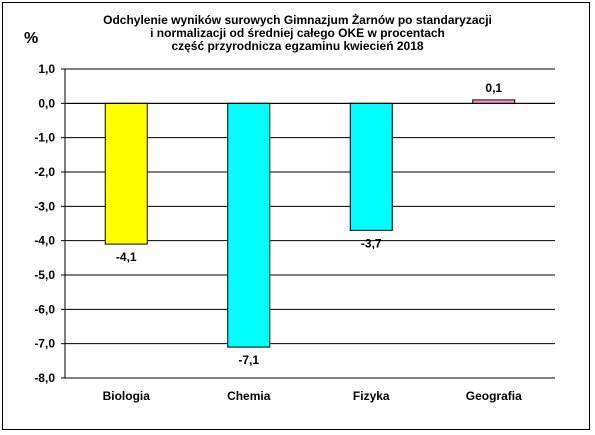 This screenshot has width=595, height=435. I want to click on data-label: -3,7, so click(371, 243).